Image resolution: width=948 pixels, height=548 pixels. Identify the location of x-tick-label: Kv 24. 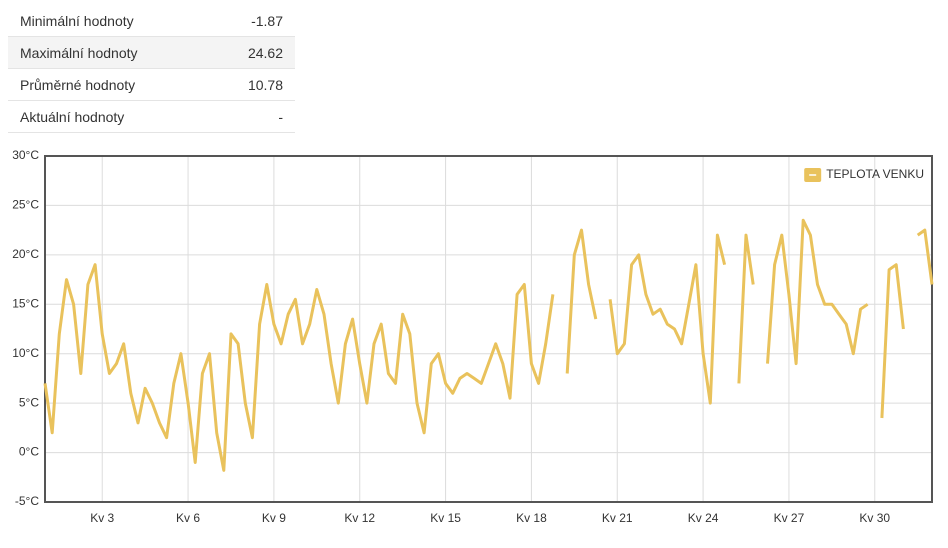
(703, 518).